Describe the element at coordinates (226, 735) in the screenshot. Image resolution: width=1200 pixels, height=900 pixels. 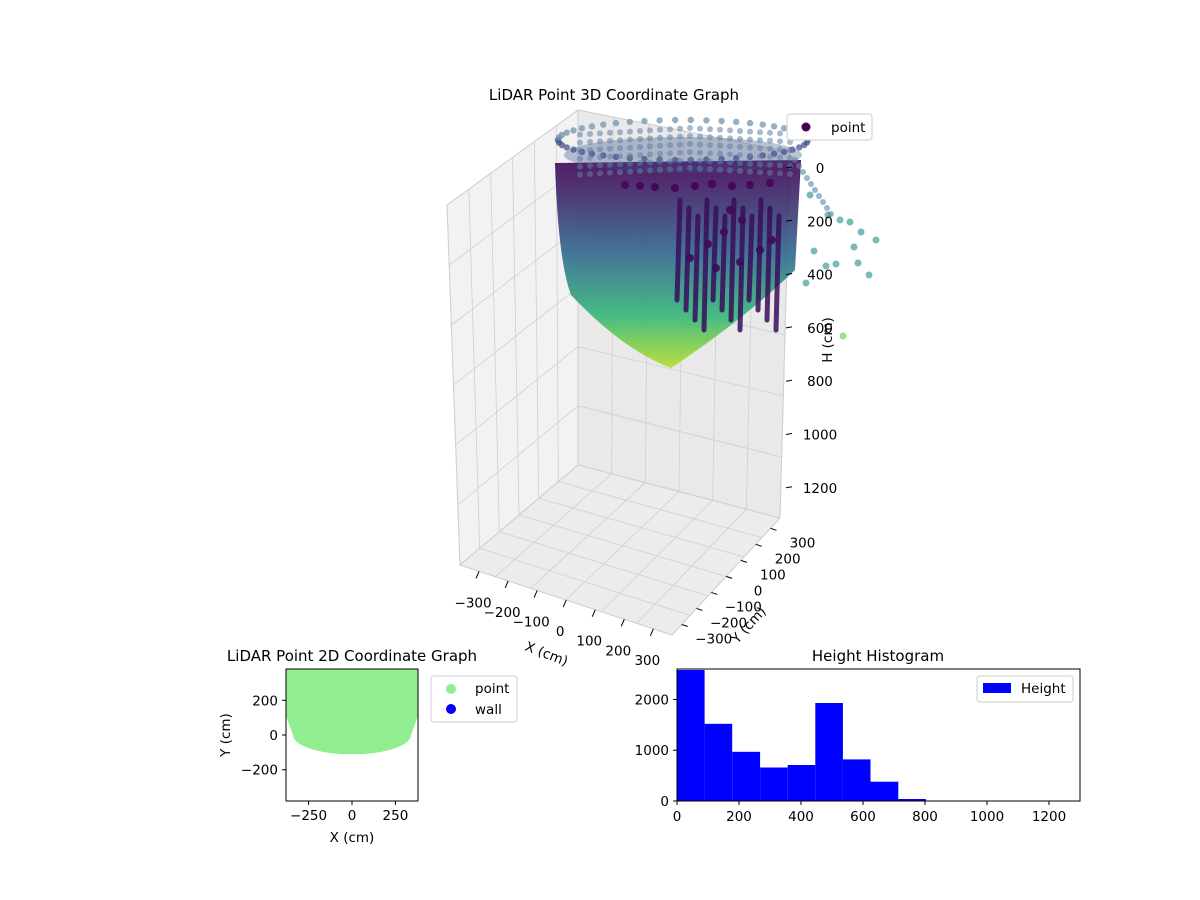
I see `ylabel-2d: Y (cm)` at that location.